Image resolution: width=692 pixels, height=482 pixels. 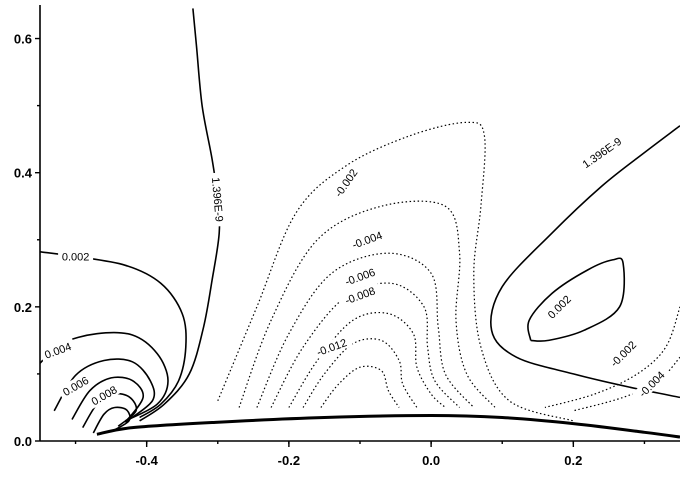 What do you see at coordinates (23, 441) in the screenshot?
I see `y-tick-label: 0.0` at bounding box center [23, 441].